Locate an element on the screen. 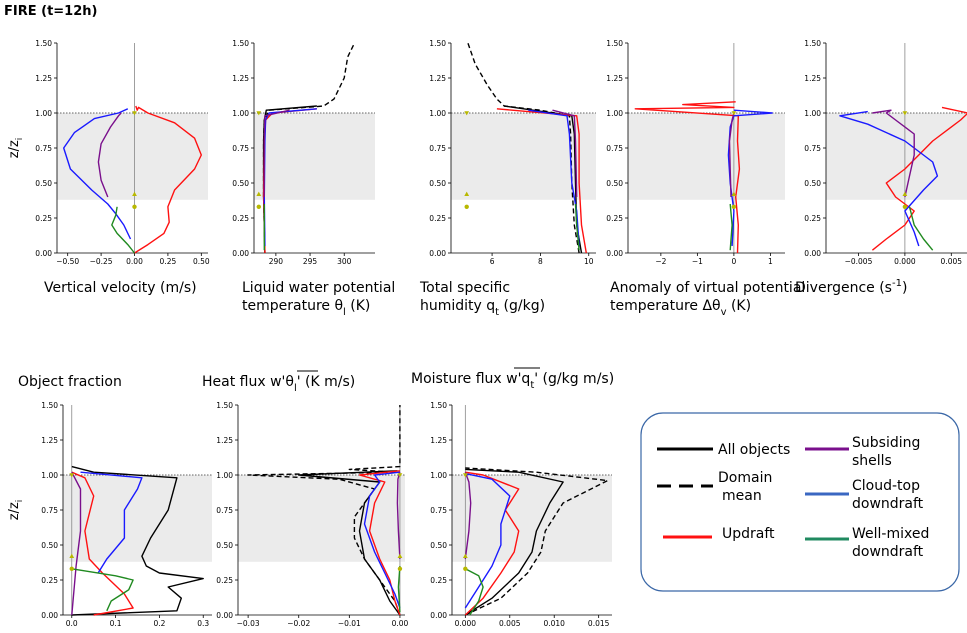 Image resolution: width=967 pixels, height=633 pixels. title-moisture-flux: Moisture flux w'qt' (g/kg m/s) is located at coordinates (512, 379).